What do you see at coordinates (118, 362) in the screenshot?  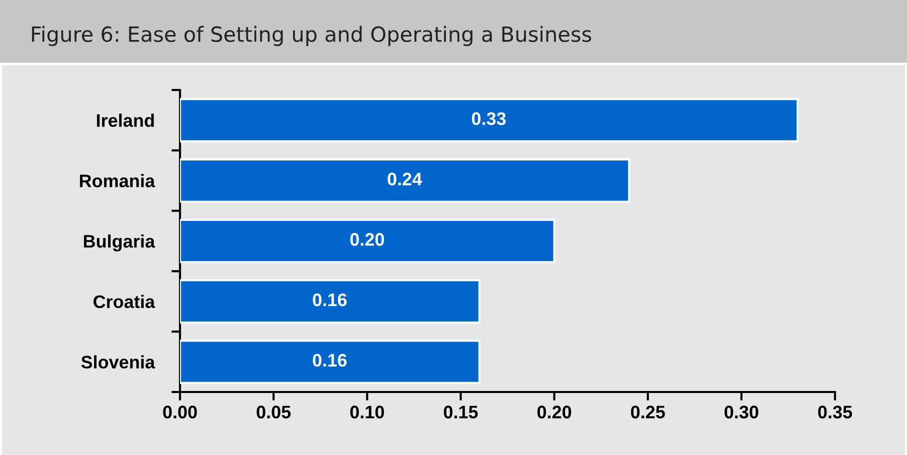 I see `y-tick-label: Slovenia` at bounding box center [118, 362].